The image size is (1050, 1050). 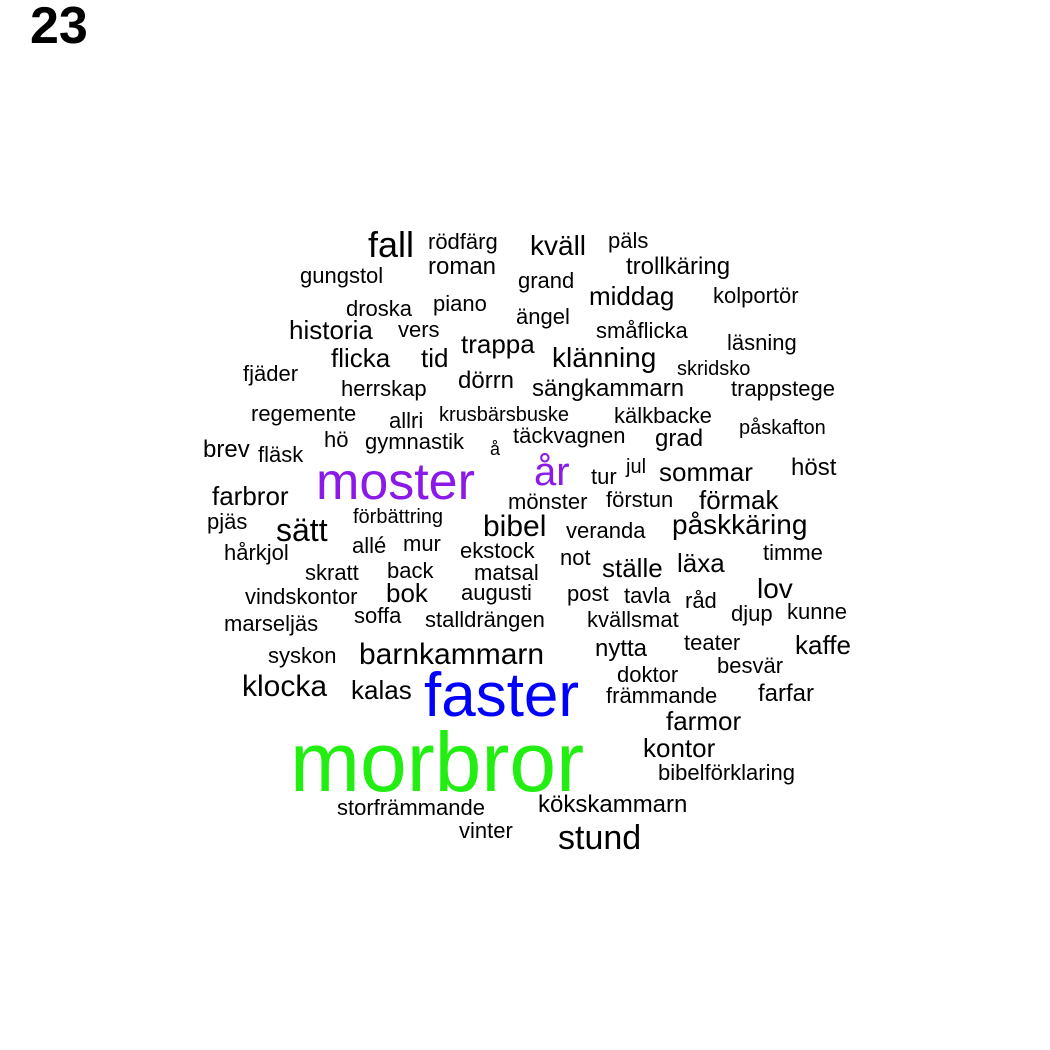 I want to click on cloud-word: jul, so click(x=636, y=467).